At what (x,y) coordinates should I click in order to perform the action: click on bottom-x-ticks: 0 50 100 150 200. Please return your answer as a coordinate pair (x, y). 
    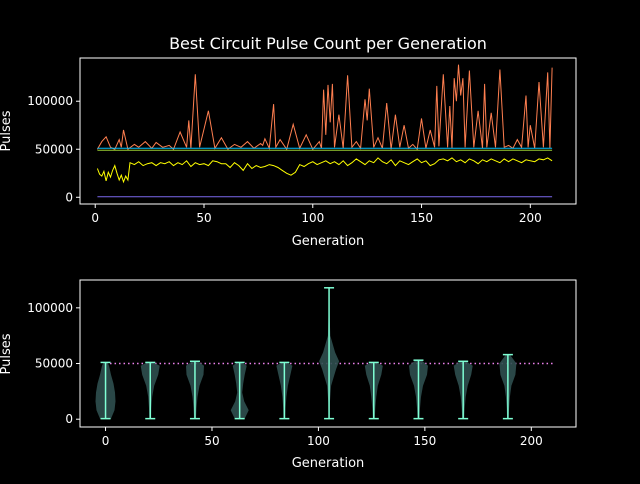
    Looking at the image, I should click on (322, 437).